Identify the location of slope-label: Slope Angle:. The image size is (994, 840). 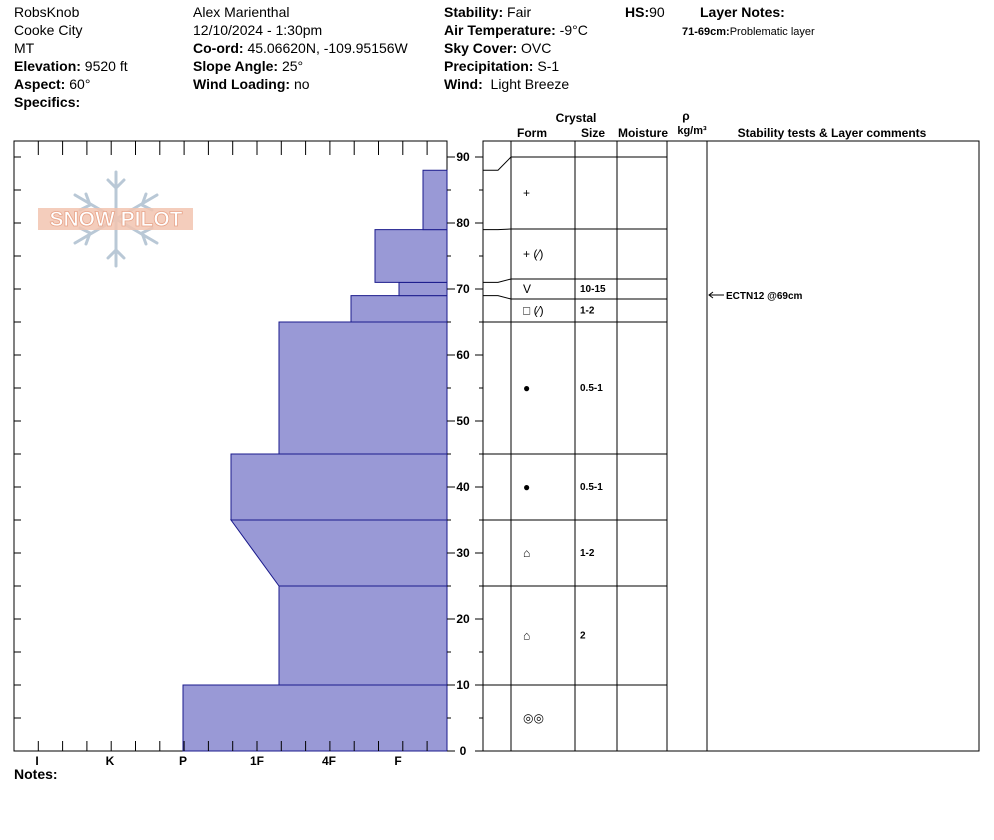
(236, 66).